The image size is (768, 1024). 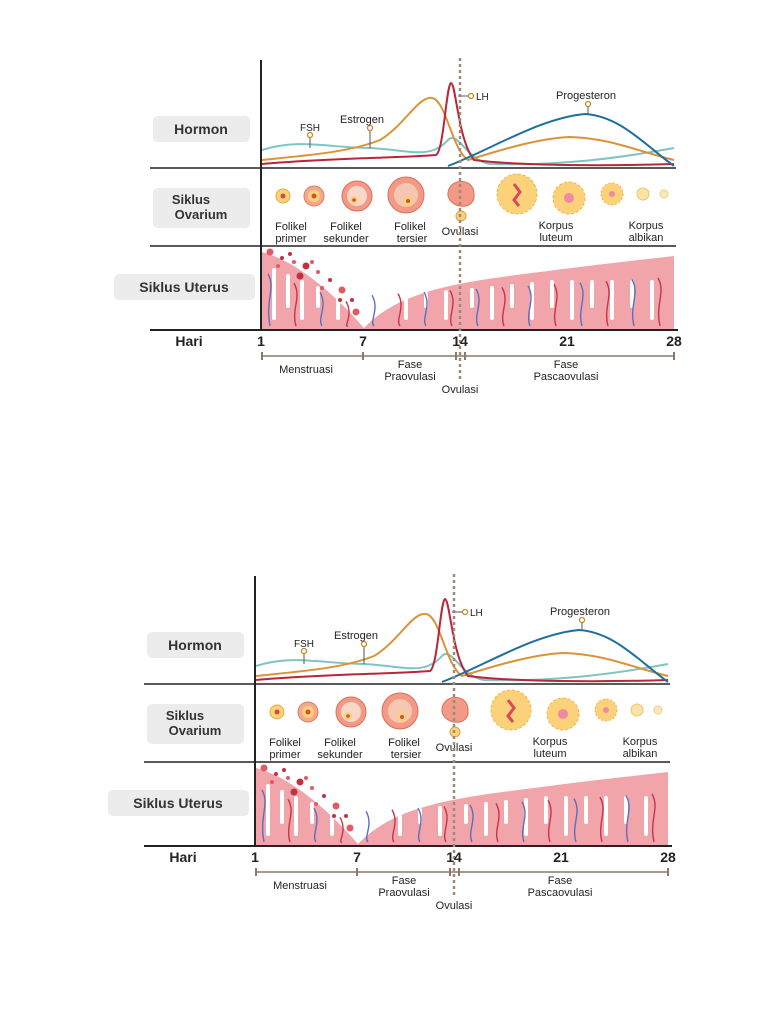 What do you see at coordinates (458, 816) in the screenshot?
I see `uterine-vessels` at bounding box center [458, 816].